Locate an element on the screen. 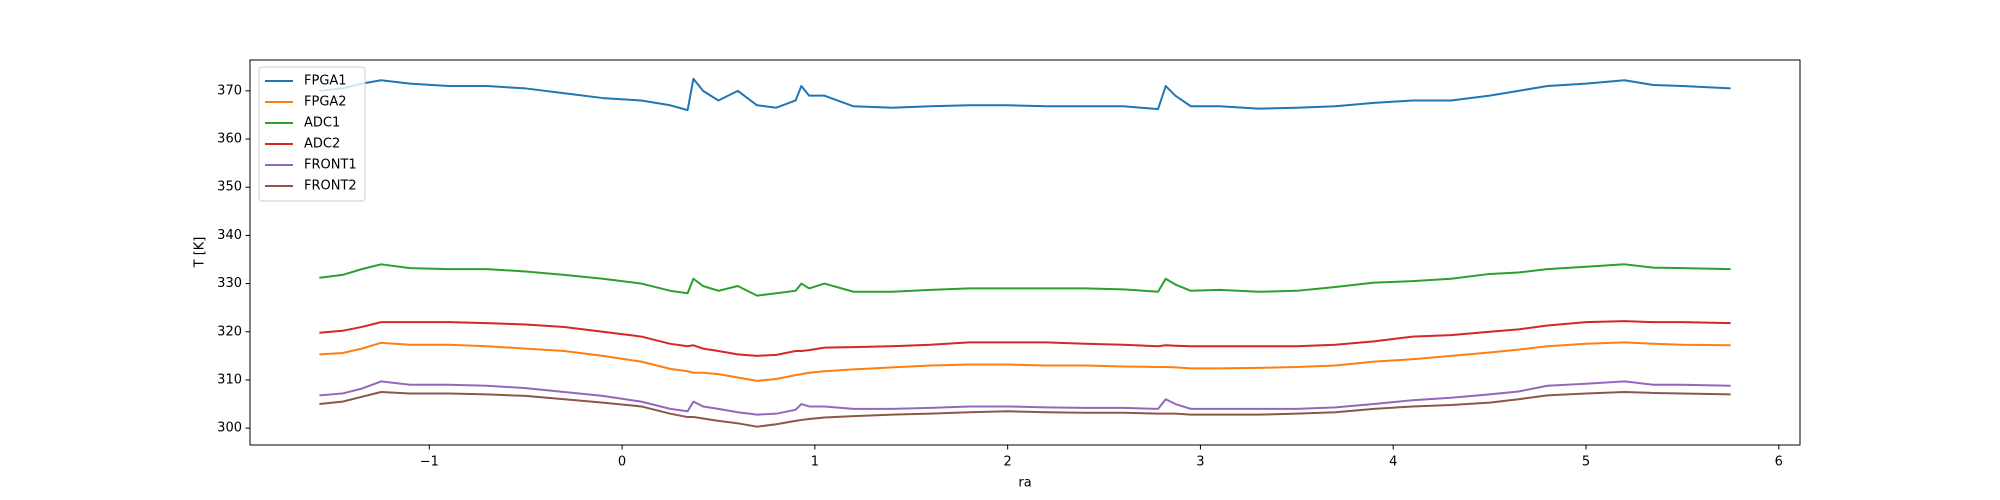  legend-label: FPGA1 is located at coordinates (325, 81).